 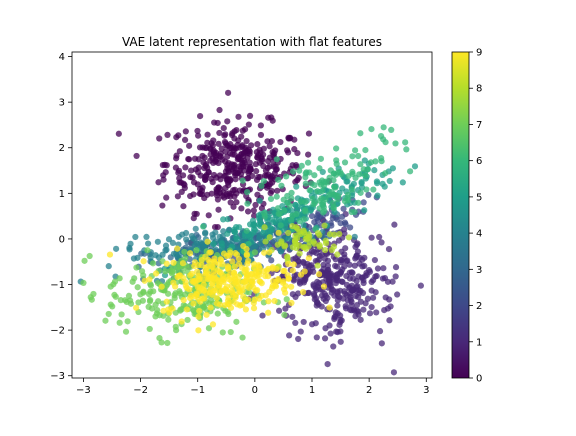 What do you see at coordinates (62, 239) in the screenshot?
I see `y-tick-label: 0` at bounding box center [62, 239].